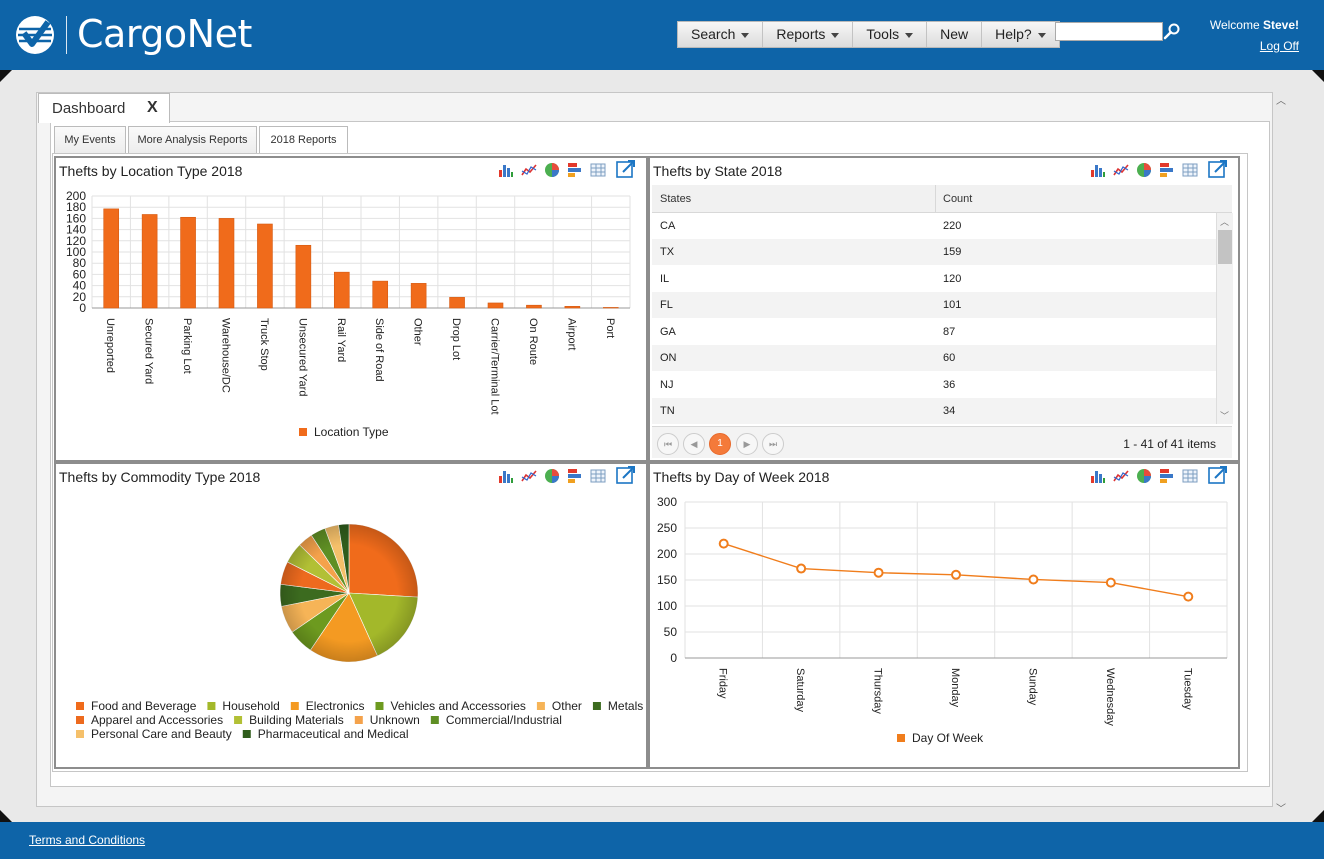 The width and height of the screenshot is (1324, 859). I want to click on legend-label: Pharmaceutical and Medical, so click(333, 734).